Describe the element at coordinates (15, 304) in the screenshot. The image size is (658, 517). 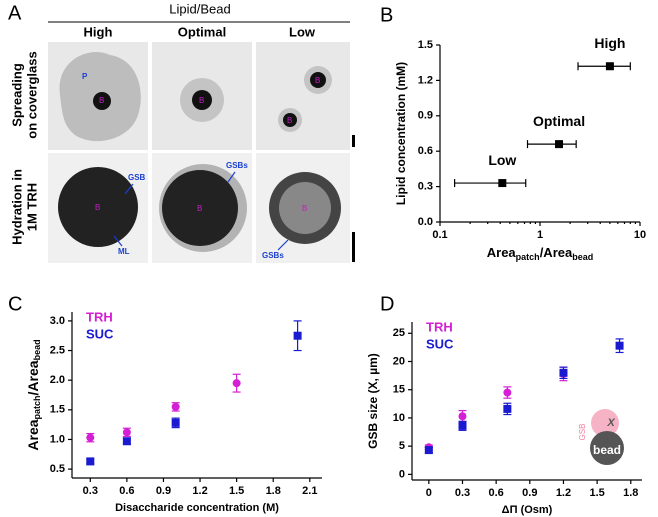
I see `panel-label: C` at that location.